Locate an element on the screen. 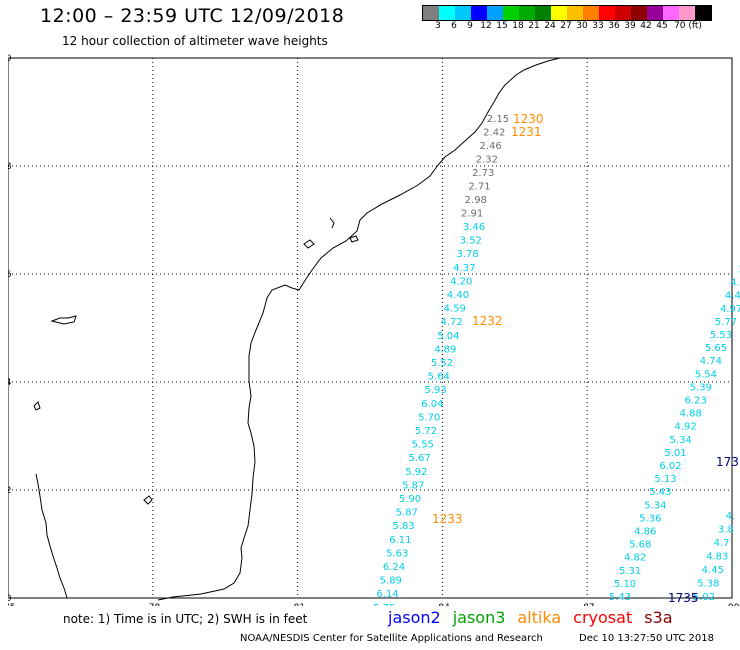  colorbar-label: 21 is located at coordinates (534, 26).